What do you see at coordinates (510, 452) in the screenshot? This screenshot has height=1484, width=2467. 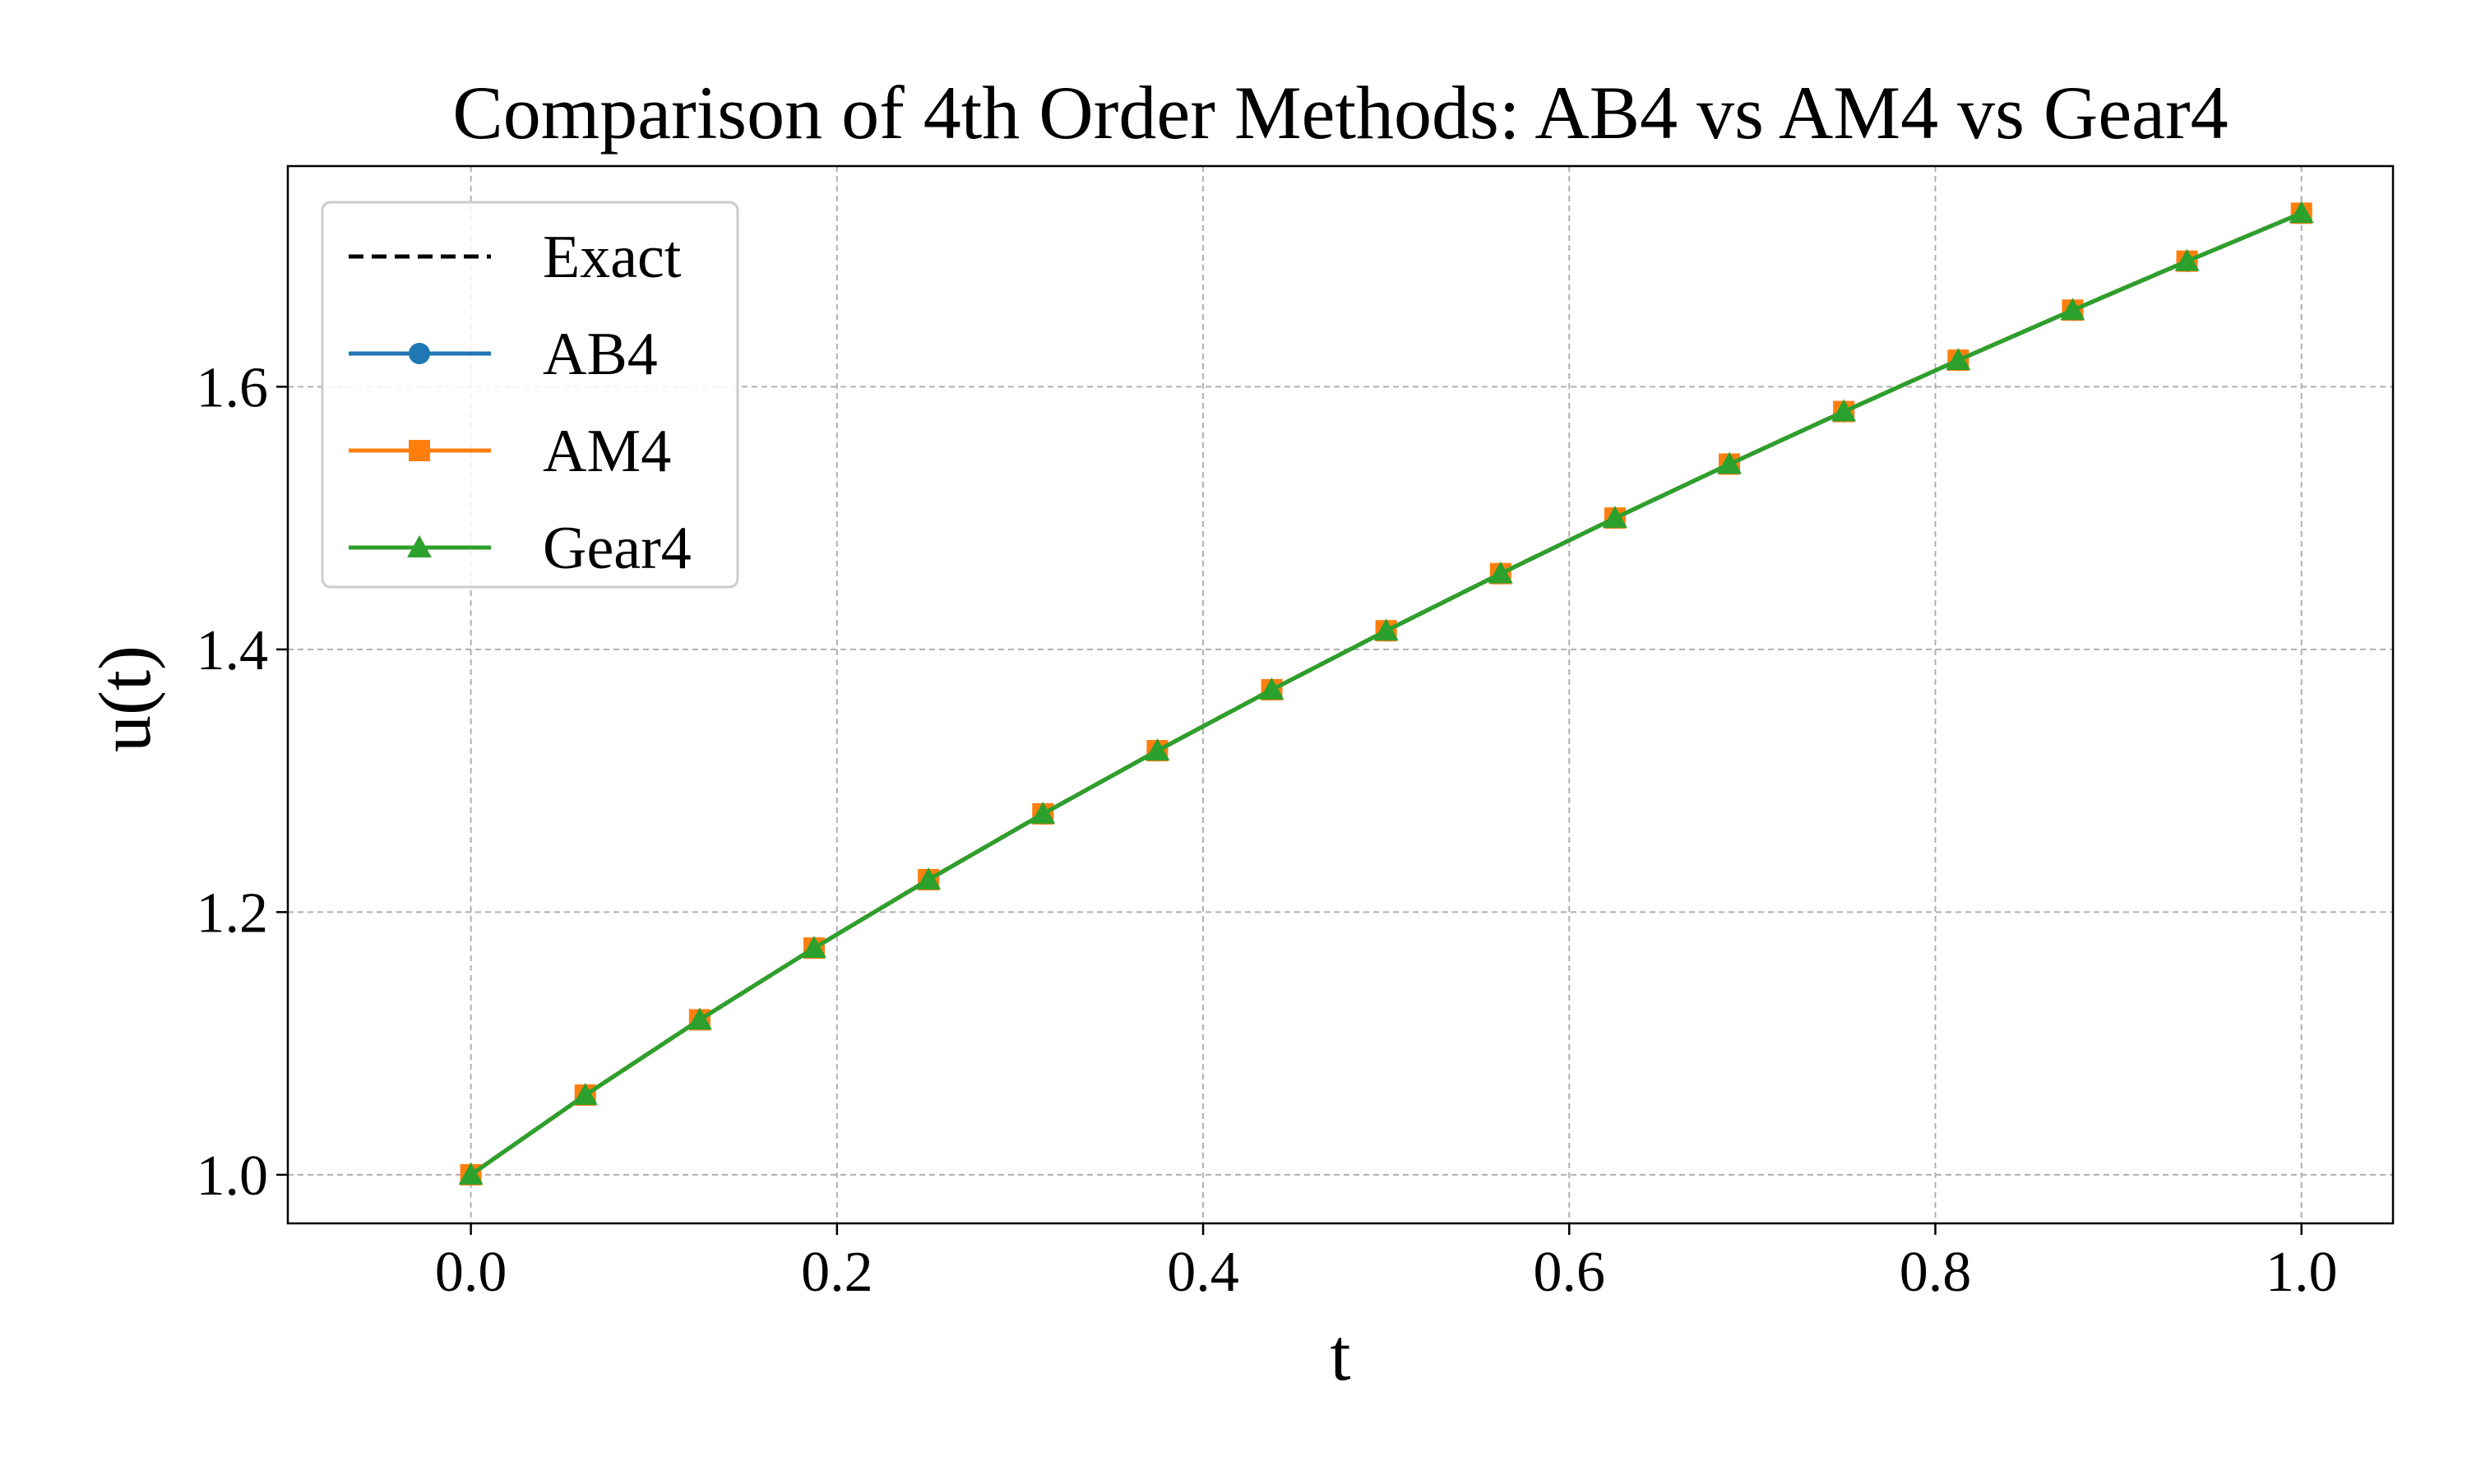 I see `legend-item-am4: AM4` at bounding box center [510, 452].